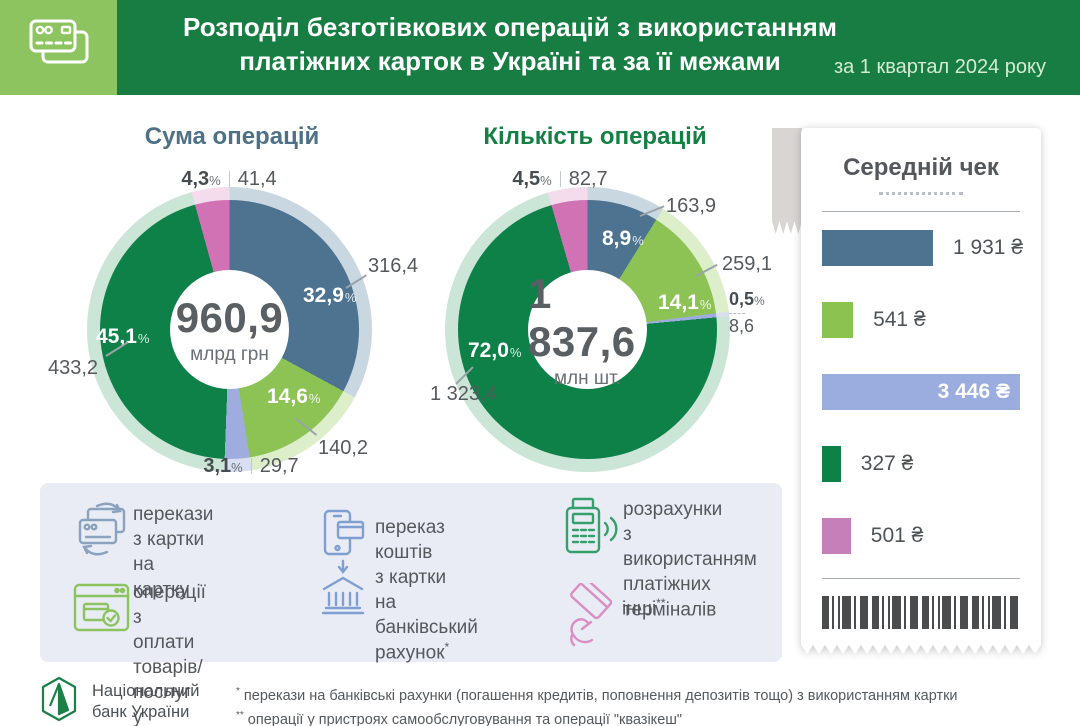 This screenshot has width=1080, height=726. I want to click on avg-check-row-other: 501 ₴, so click(921, 536).